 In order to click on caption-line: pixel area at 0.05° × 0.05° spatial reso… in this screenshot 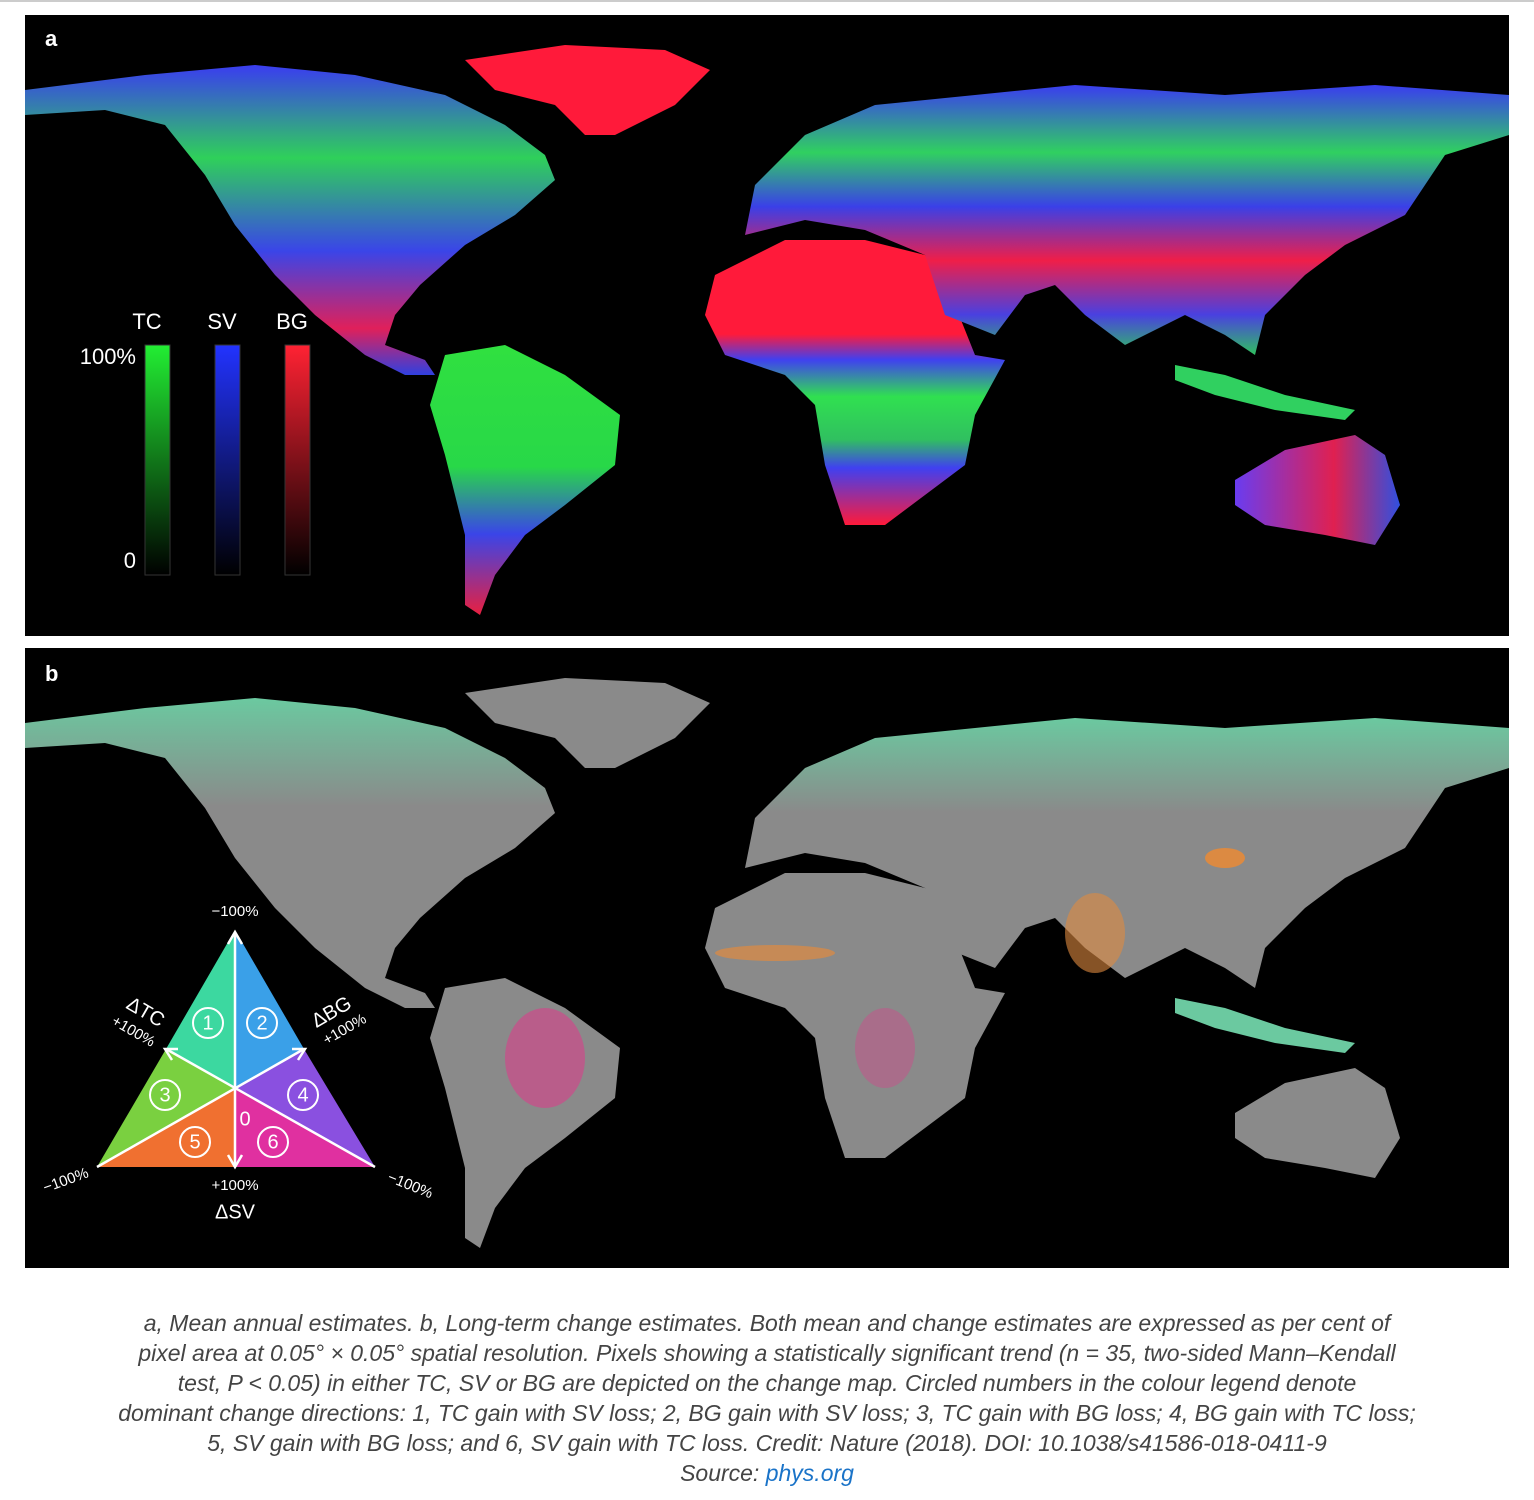, I will do `click(767, 1353)`.